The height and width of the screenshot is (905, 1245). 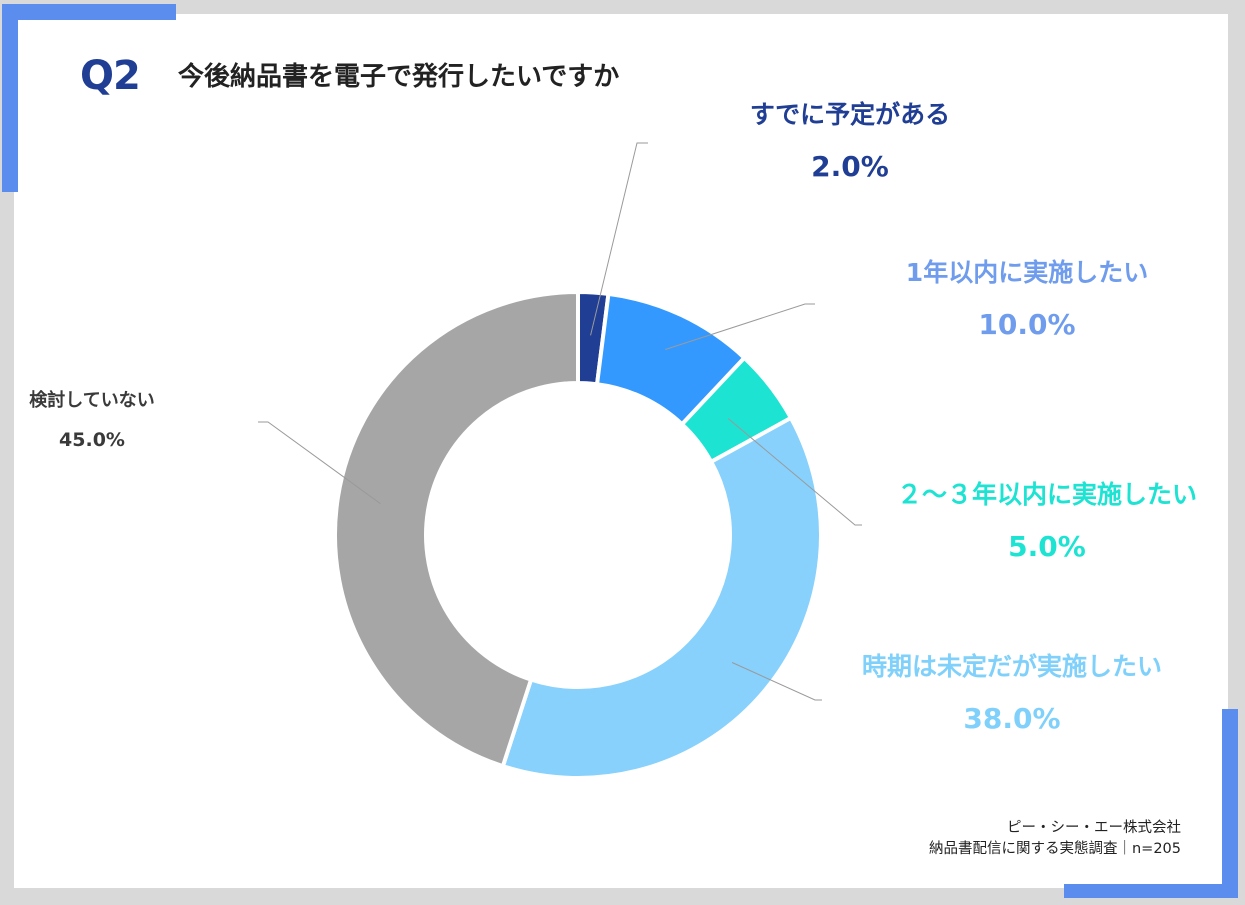 I want to click on source-company: ピー・シー・エー株式会社, so click(x=1094, y=828).